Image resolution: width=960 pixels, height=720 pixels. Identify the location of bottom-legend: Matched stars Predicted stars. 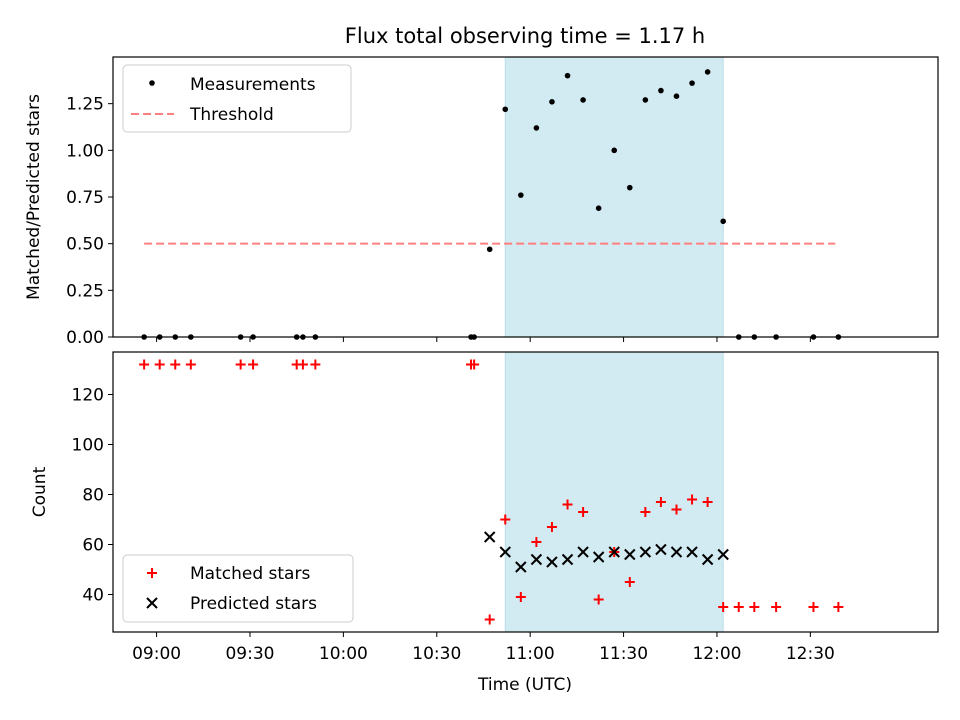
(238, 588).